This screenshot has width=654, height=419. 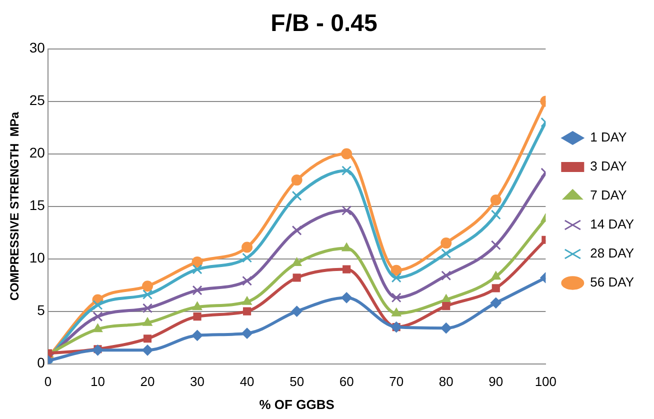 I want to click on y-tick-label: 15, so click(x=37, y=205).